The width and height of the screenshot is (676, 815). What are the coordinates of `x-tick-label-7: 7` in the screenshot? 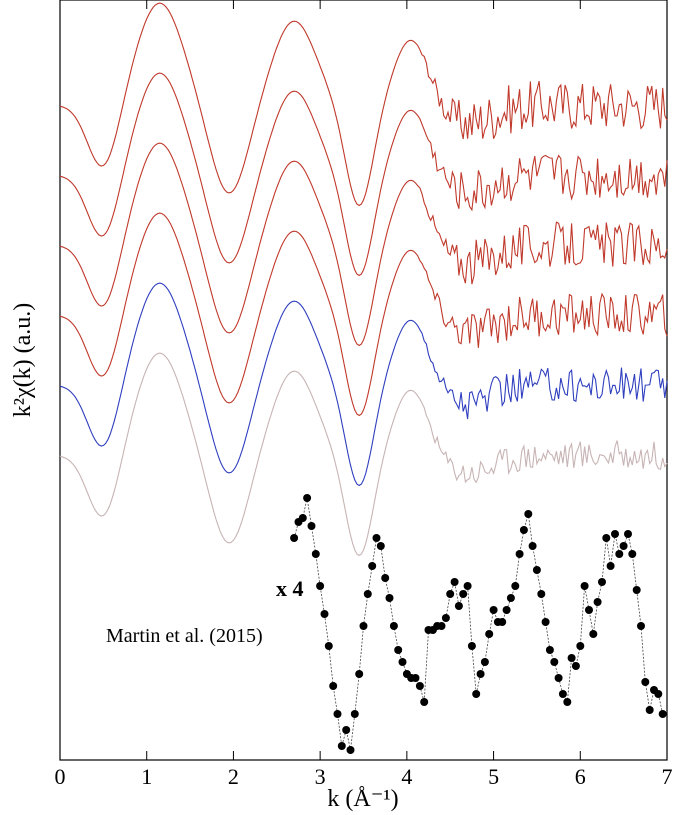 It's located at (667, 776).